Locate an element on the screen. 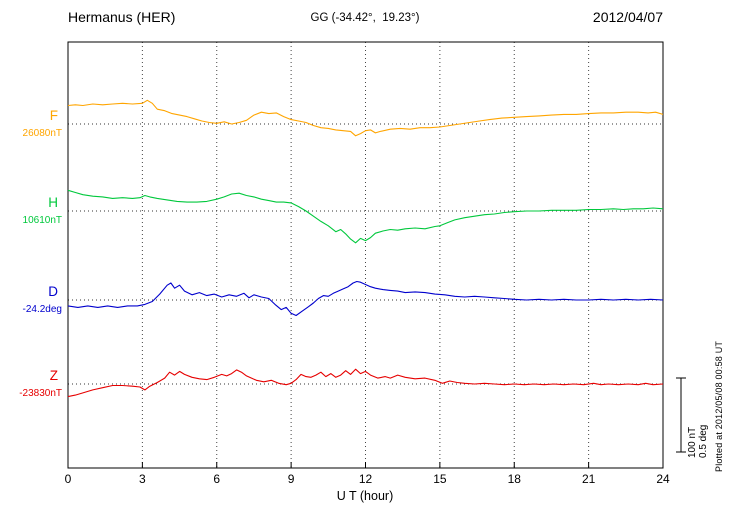  x-tick-label-12: 12 is located at coordinates (365, 479).